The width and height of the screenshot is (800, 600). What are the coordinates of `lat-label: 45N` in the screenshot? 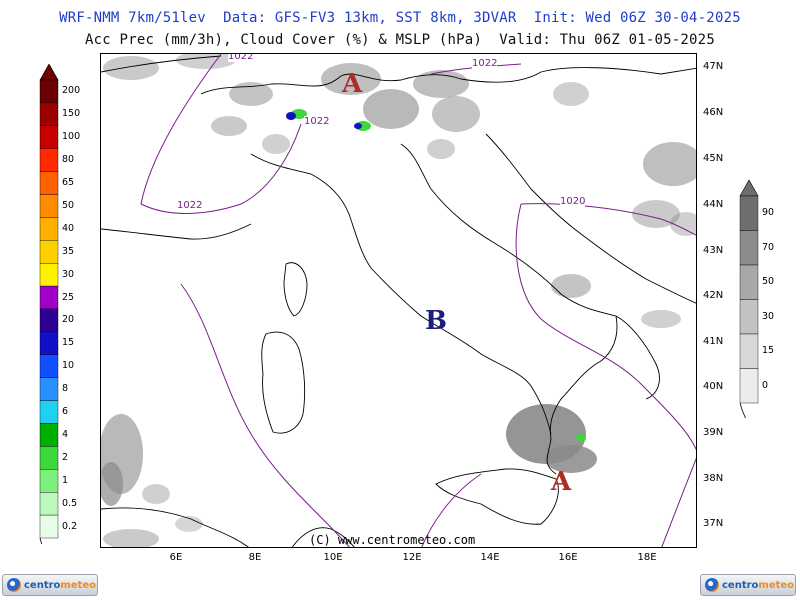 It's located at (713, 158).